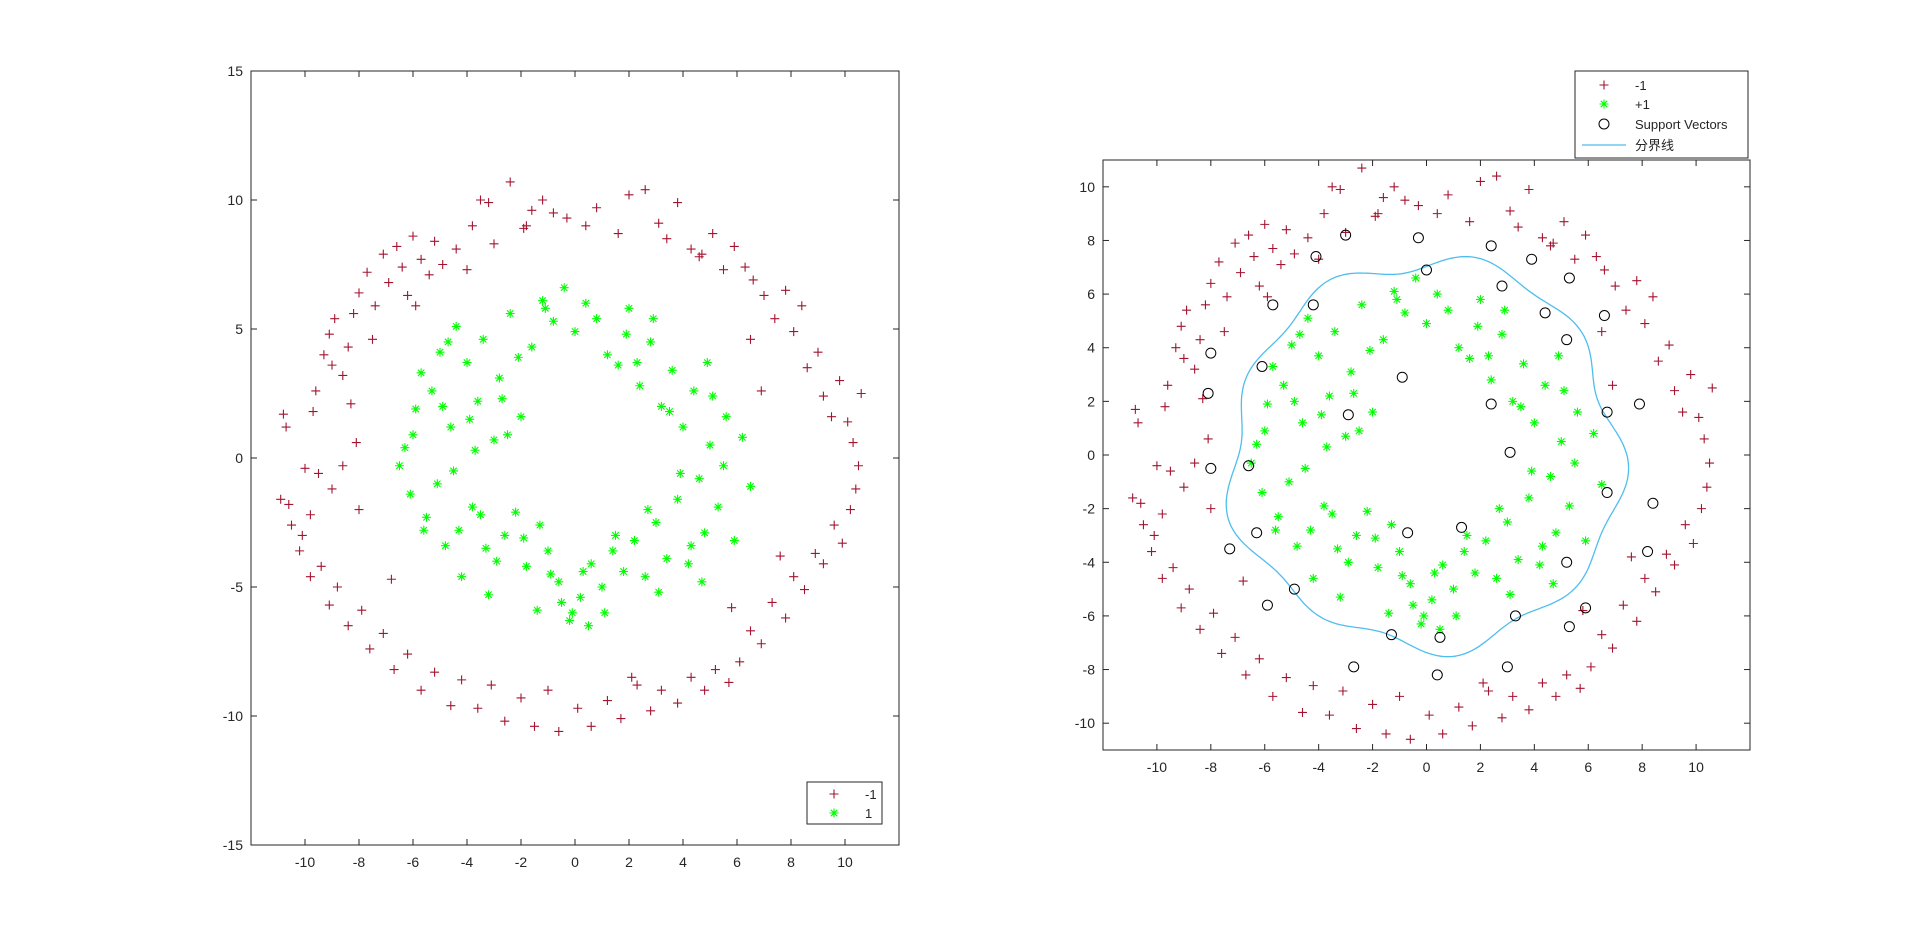  Describe the element at coordinates (1661, 114) in the screenshot. I see `legend-2: -1 +1 Support Vectors 分界线` at that location.